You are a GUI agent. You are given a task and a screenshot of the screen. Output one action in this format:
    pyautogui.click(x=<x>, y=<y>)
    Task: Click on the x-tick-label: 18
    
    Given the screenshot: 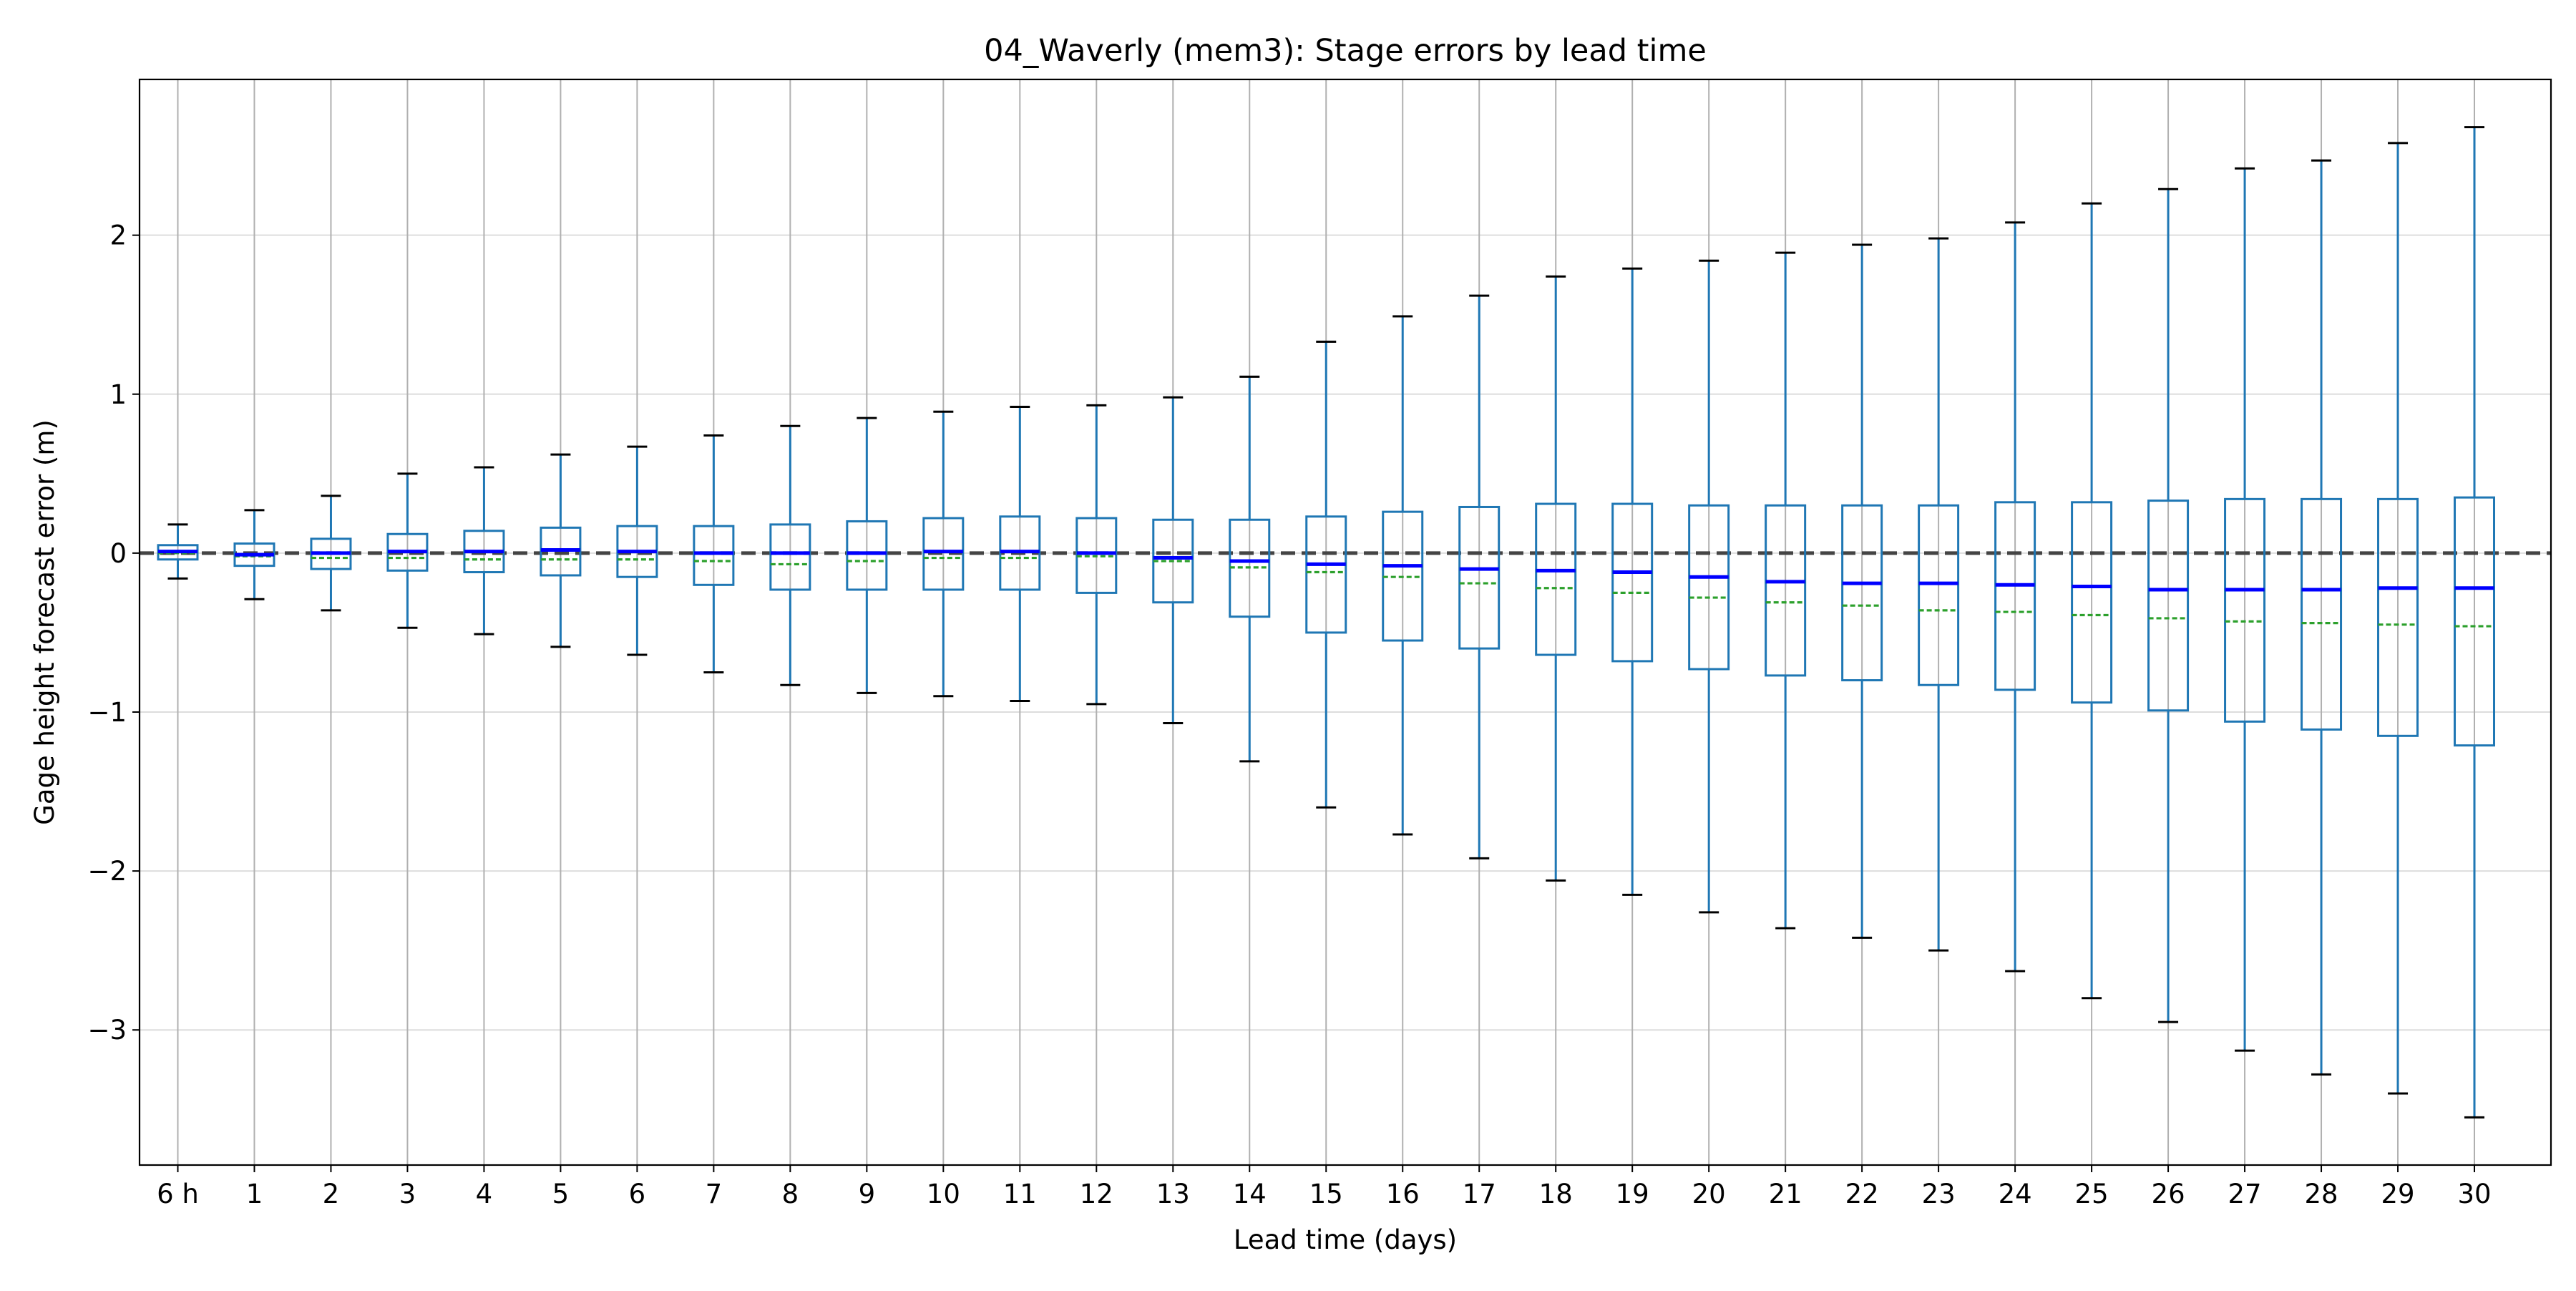 What is the action you would take?
    pyautogui.click(x=1556, y=1194)
    